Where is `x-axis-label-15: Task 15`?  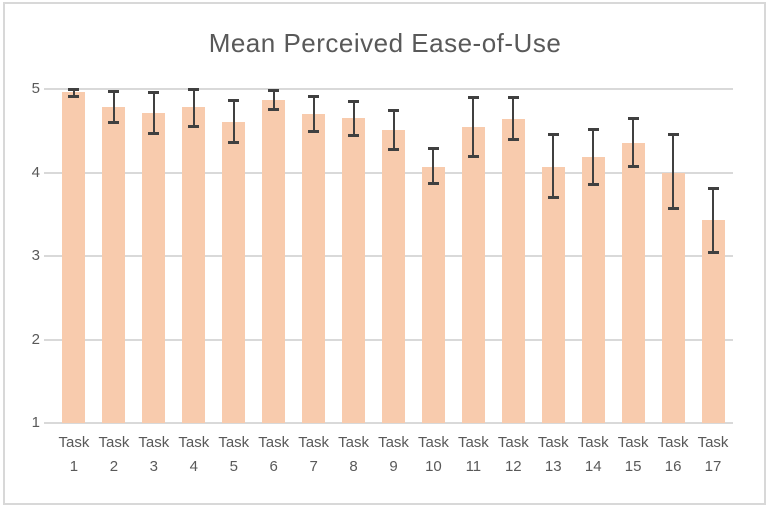
x-axis-label-15: Task 15 is located at coordinates (633, 454).